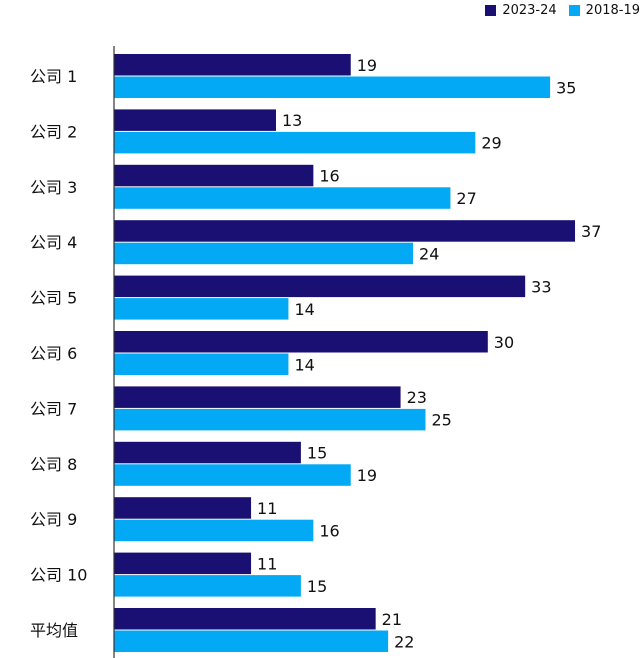 Image resolution: width=640 pixels, height=658 pixels. Describe the element at coordinates (541, 286) in the screenshot. I see `data-label-series-1: 33` at that location.